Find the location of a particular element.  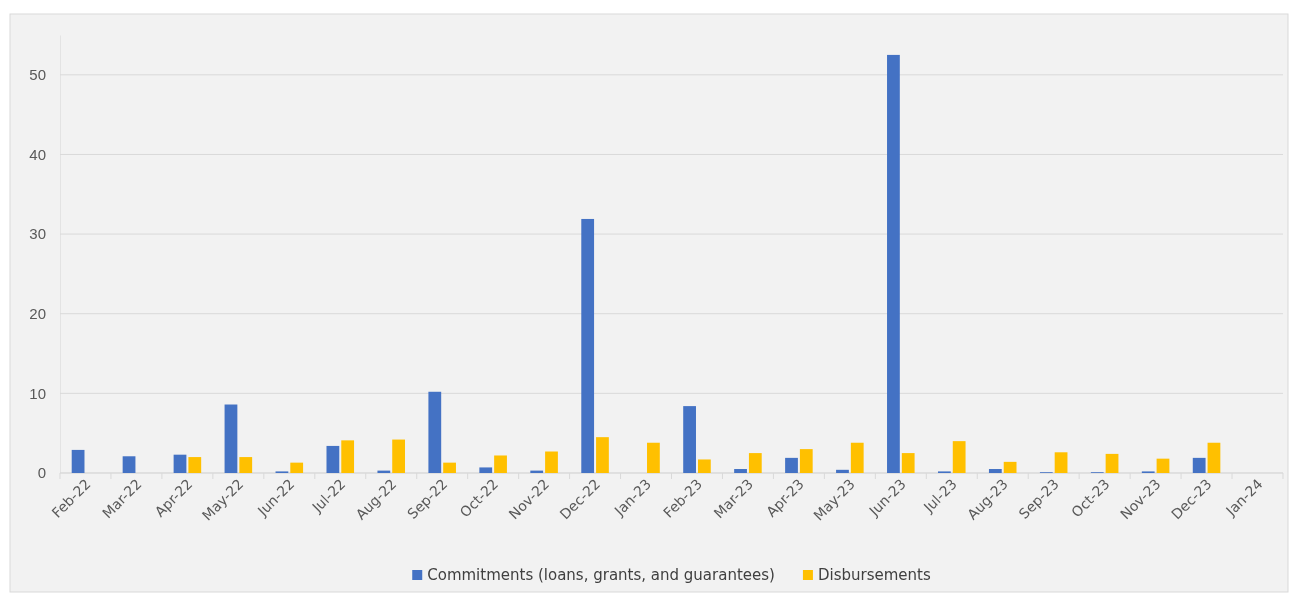

y-tick-label: 50 is located at coordinates (37, 75).